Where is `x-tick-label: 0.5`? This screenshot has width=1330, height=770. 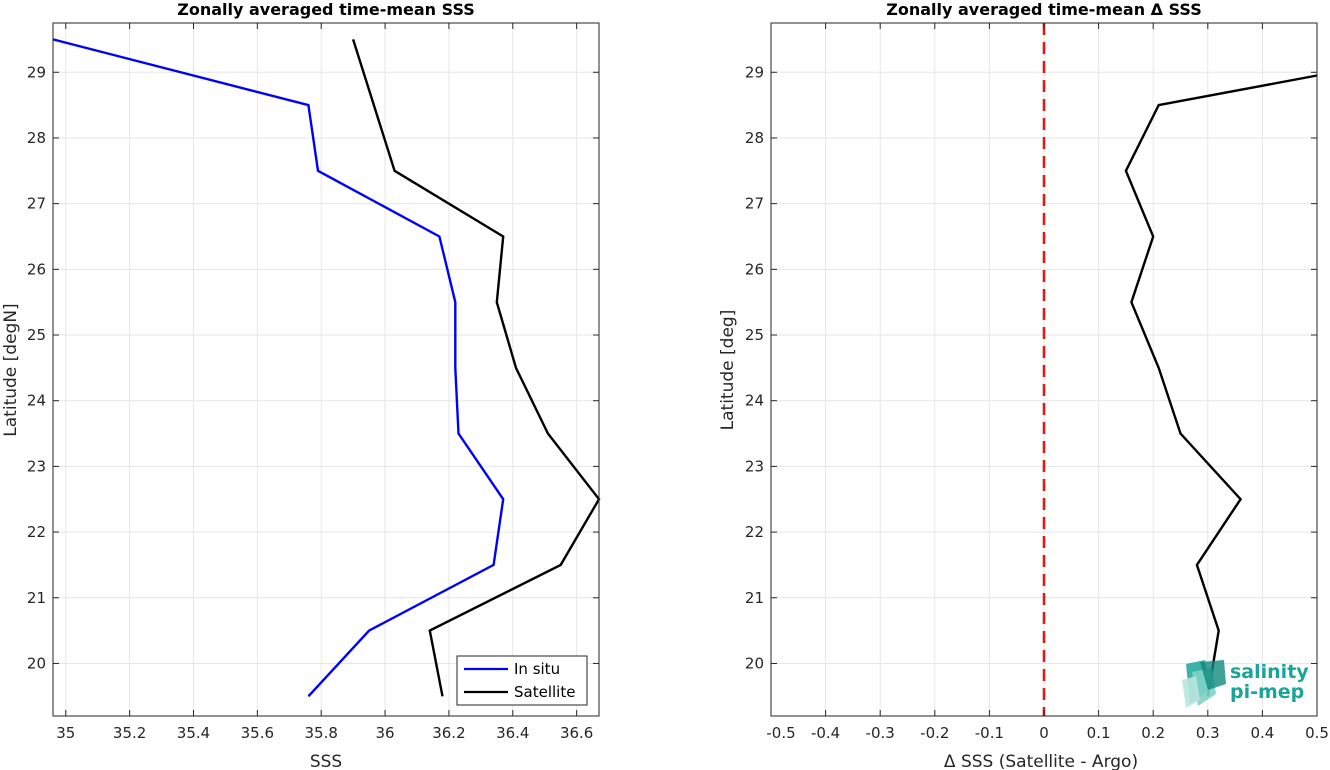 x-tick-label: 0.5 is located at coordinates (1317, 733).